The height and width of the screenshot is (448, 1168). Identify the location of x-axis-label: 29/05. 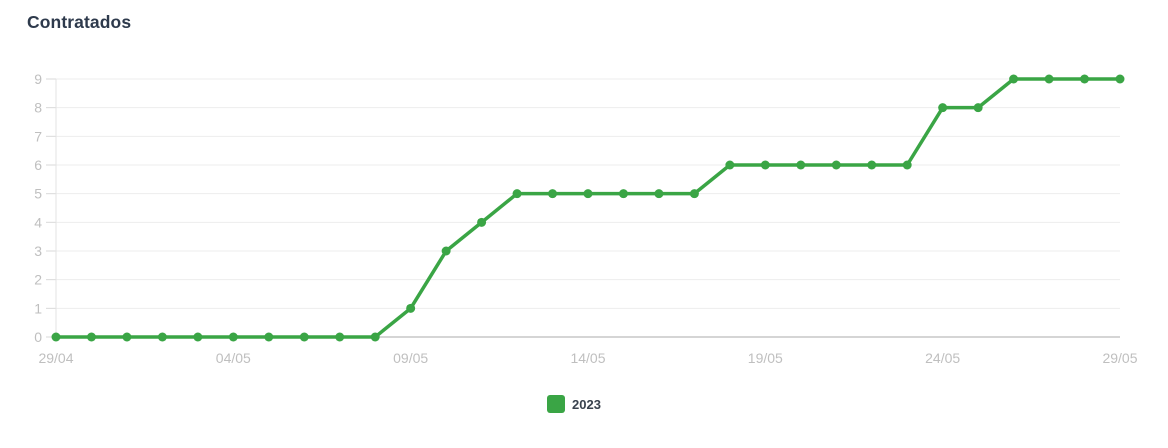
(1119, 358).